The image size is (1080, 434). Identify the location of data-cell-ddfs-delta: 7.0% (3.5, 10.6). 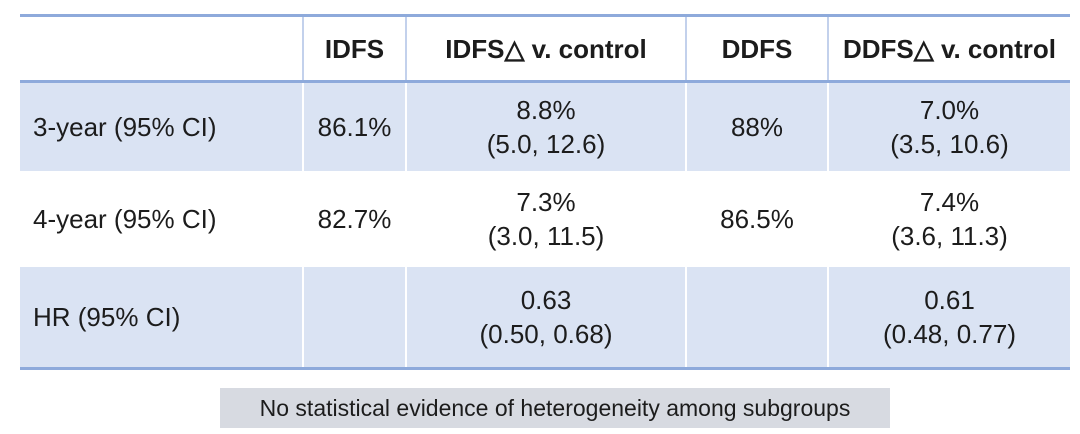
(948, 127).